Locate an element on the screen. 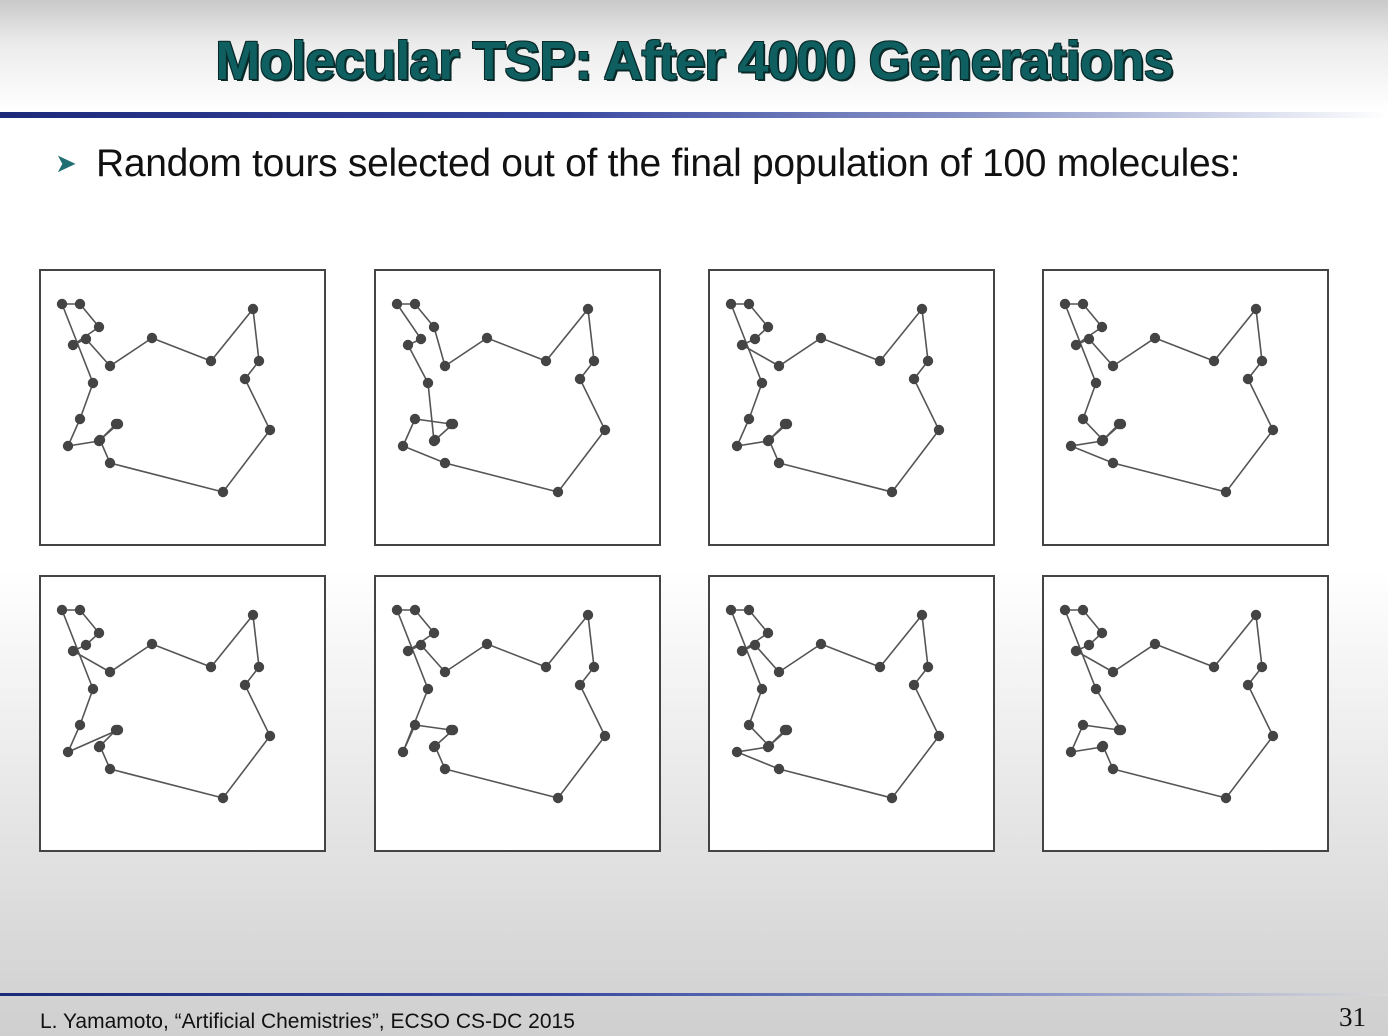 This screenshot has width=1388, height=1036. footer-rule is located at coordinates (694, 994).